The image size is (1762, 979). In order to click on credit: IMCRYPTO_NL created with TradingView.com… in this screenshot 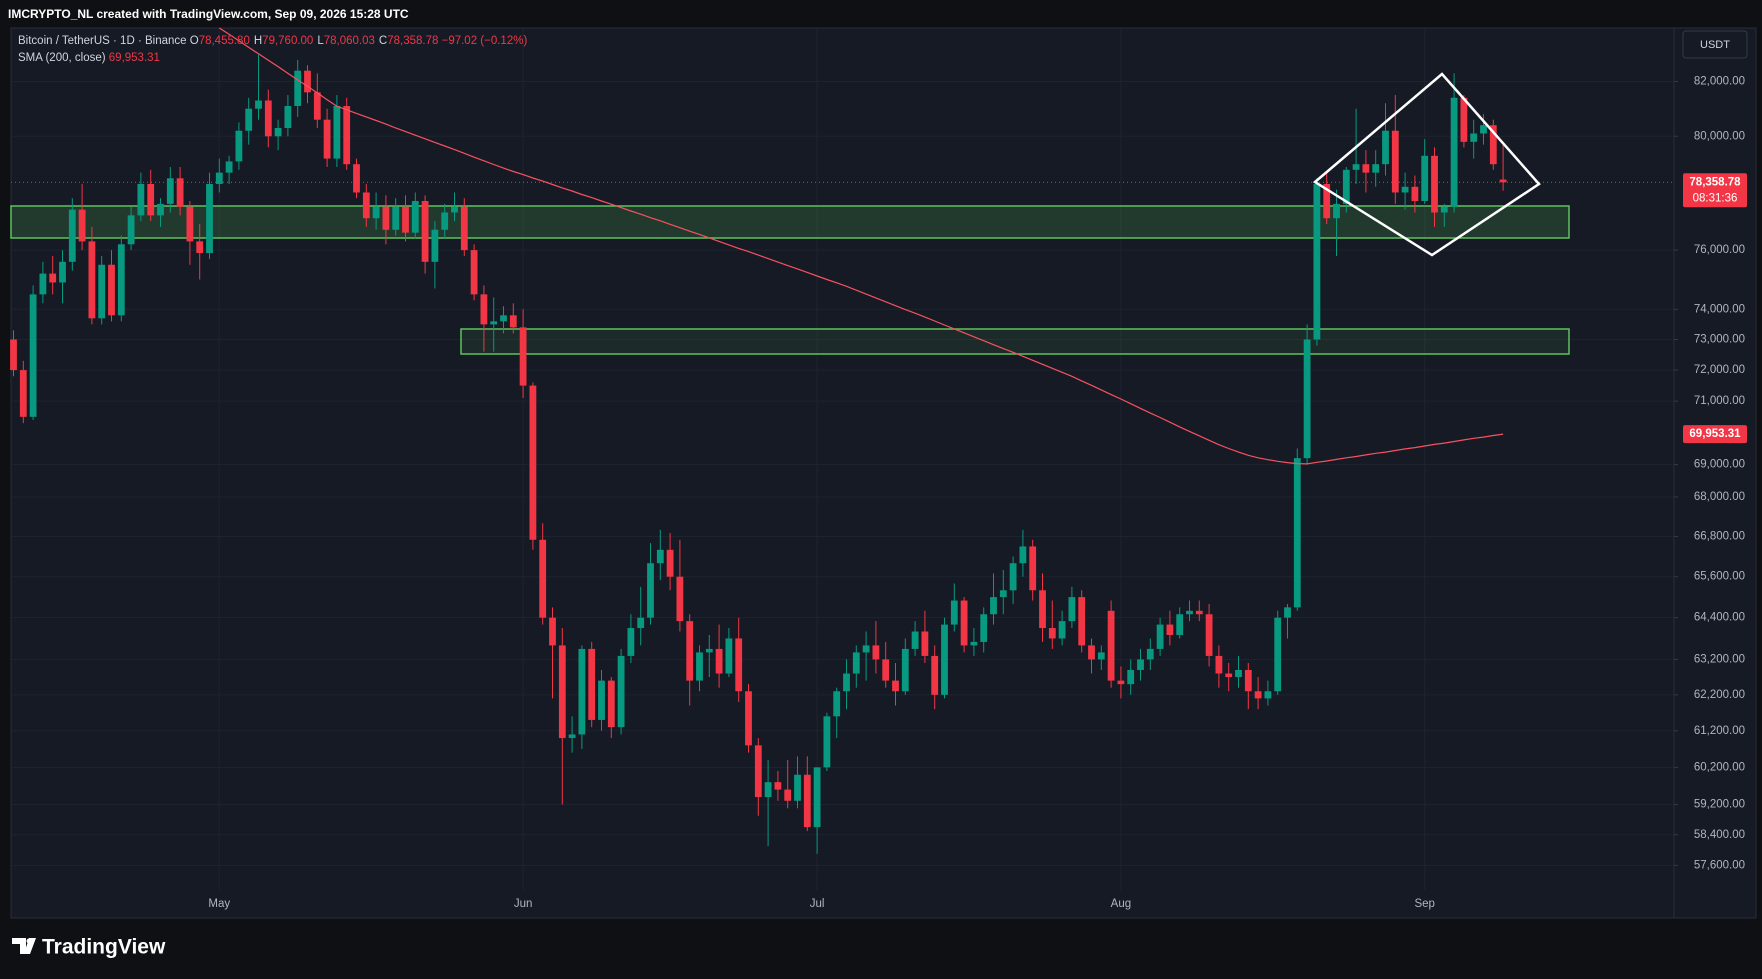, I will do `click(208, 14)`.